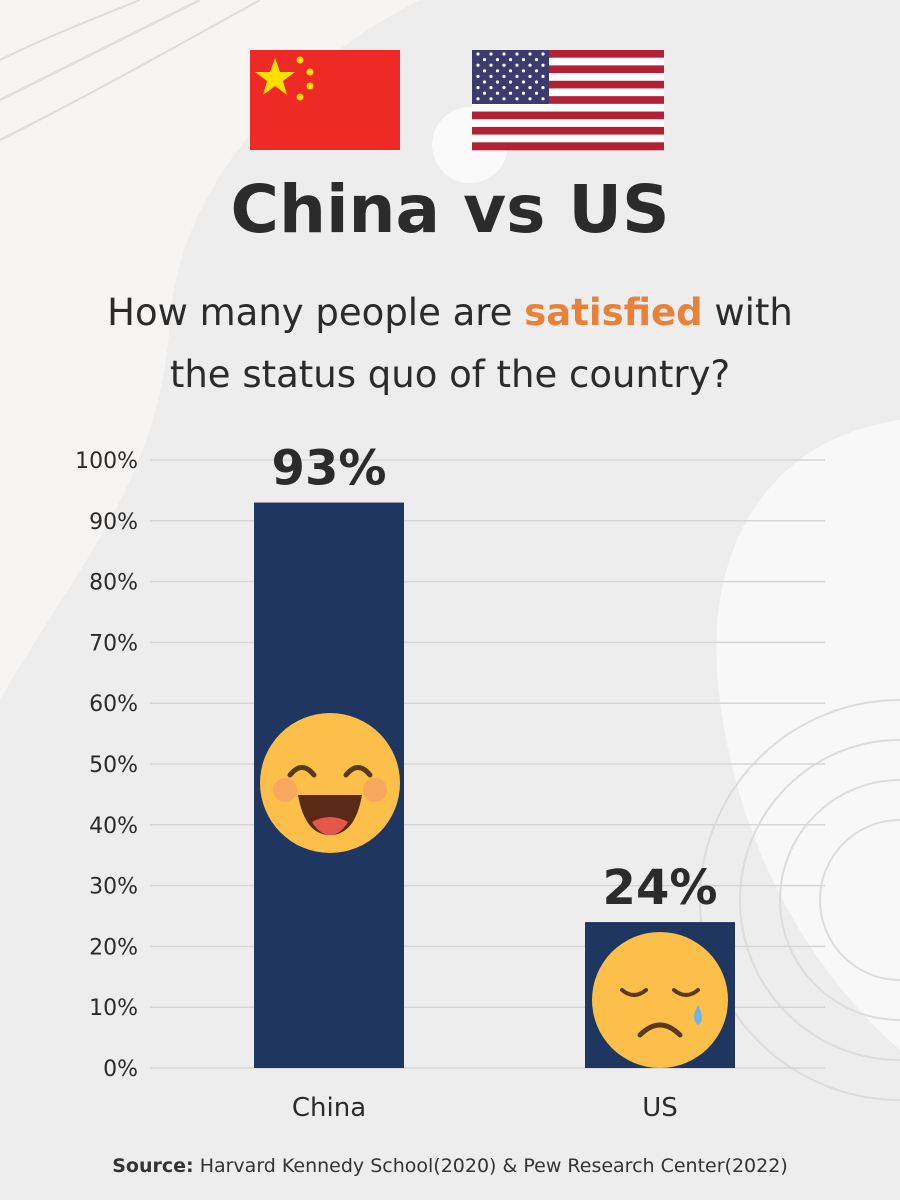  I want to click on us-flag, so click(568, 100).